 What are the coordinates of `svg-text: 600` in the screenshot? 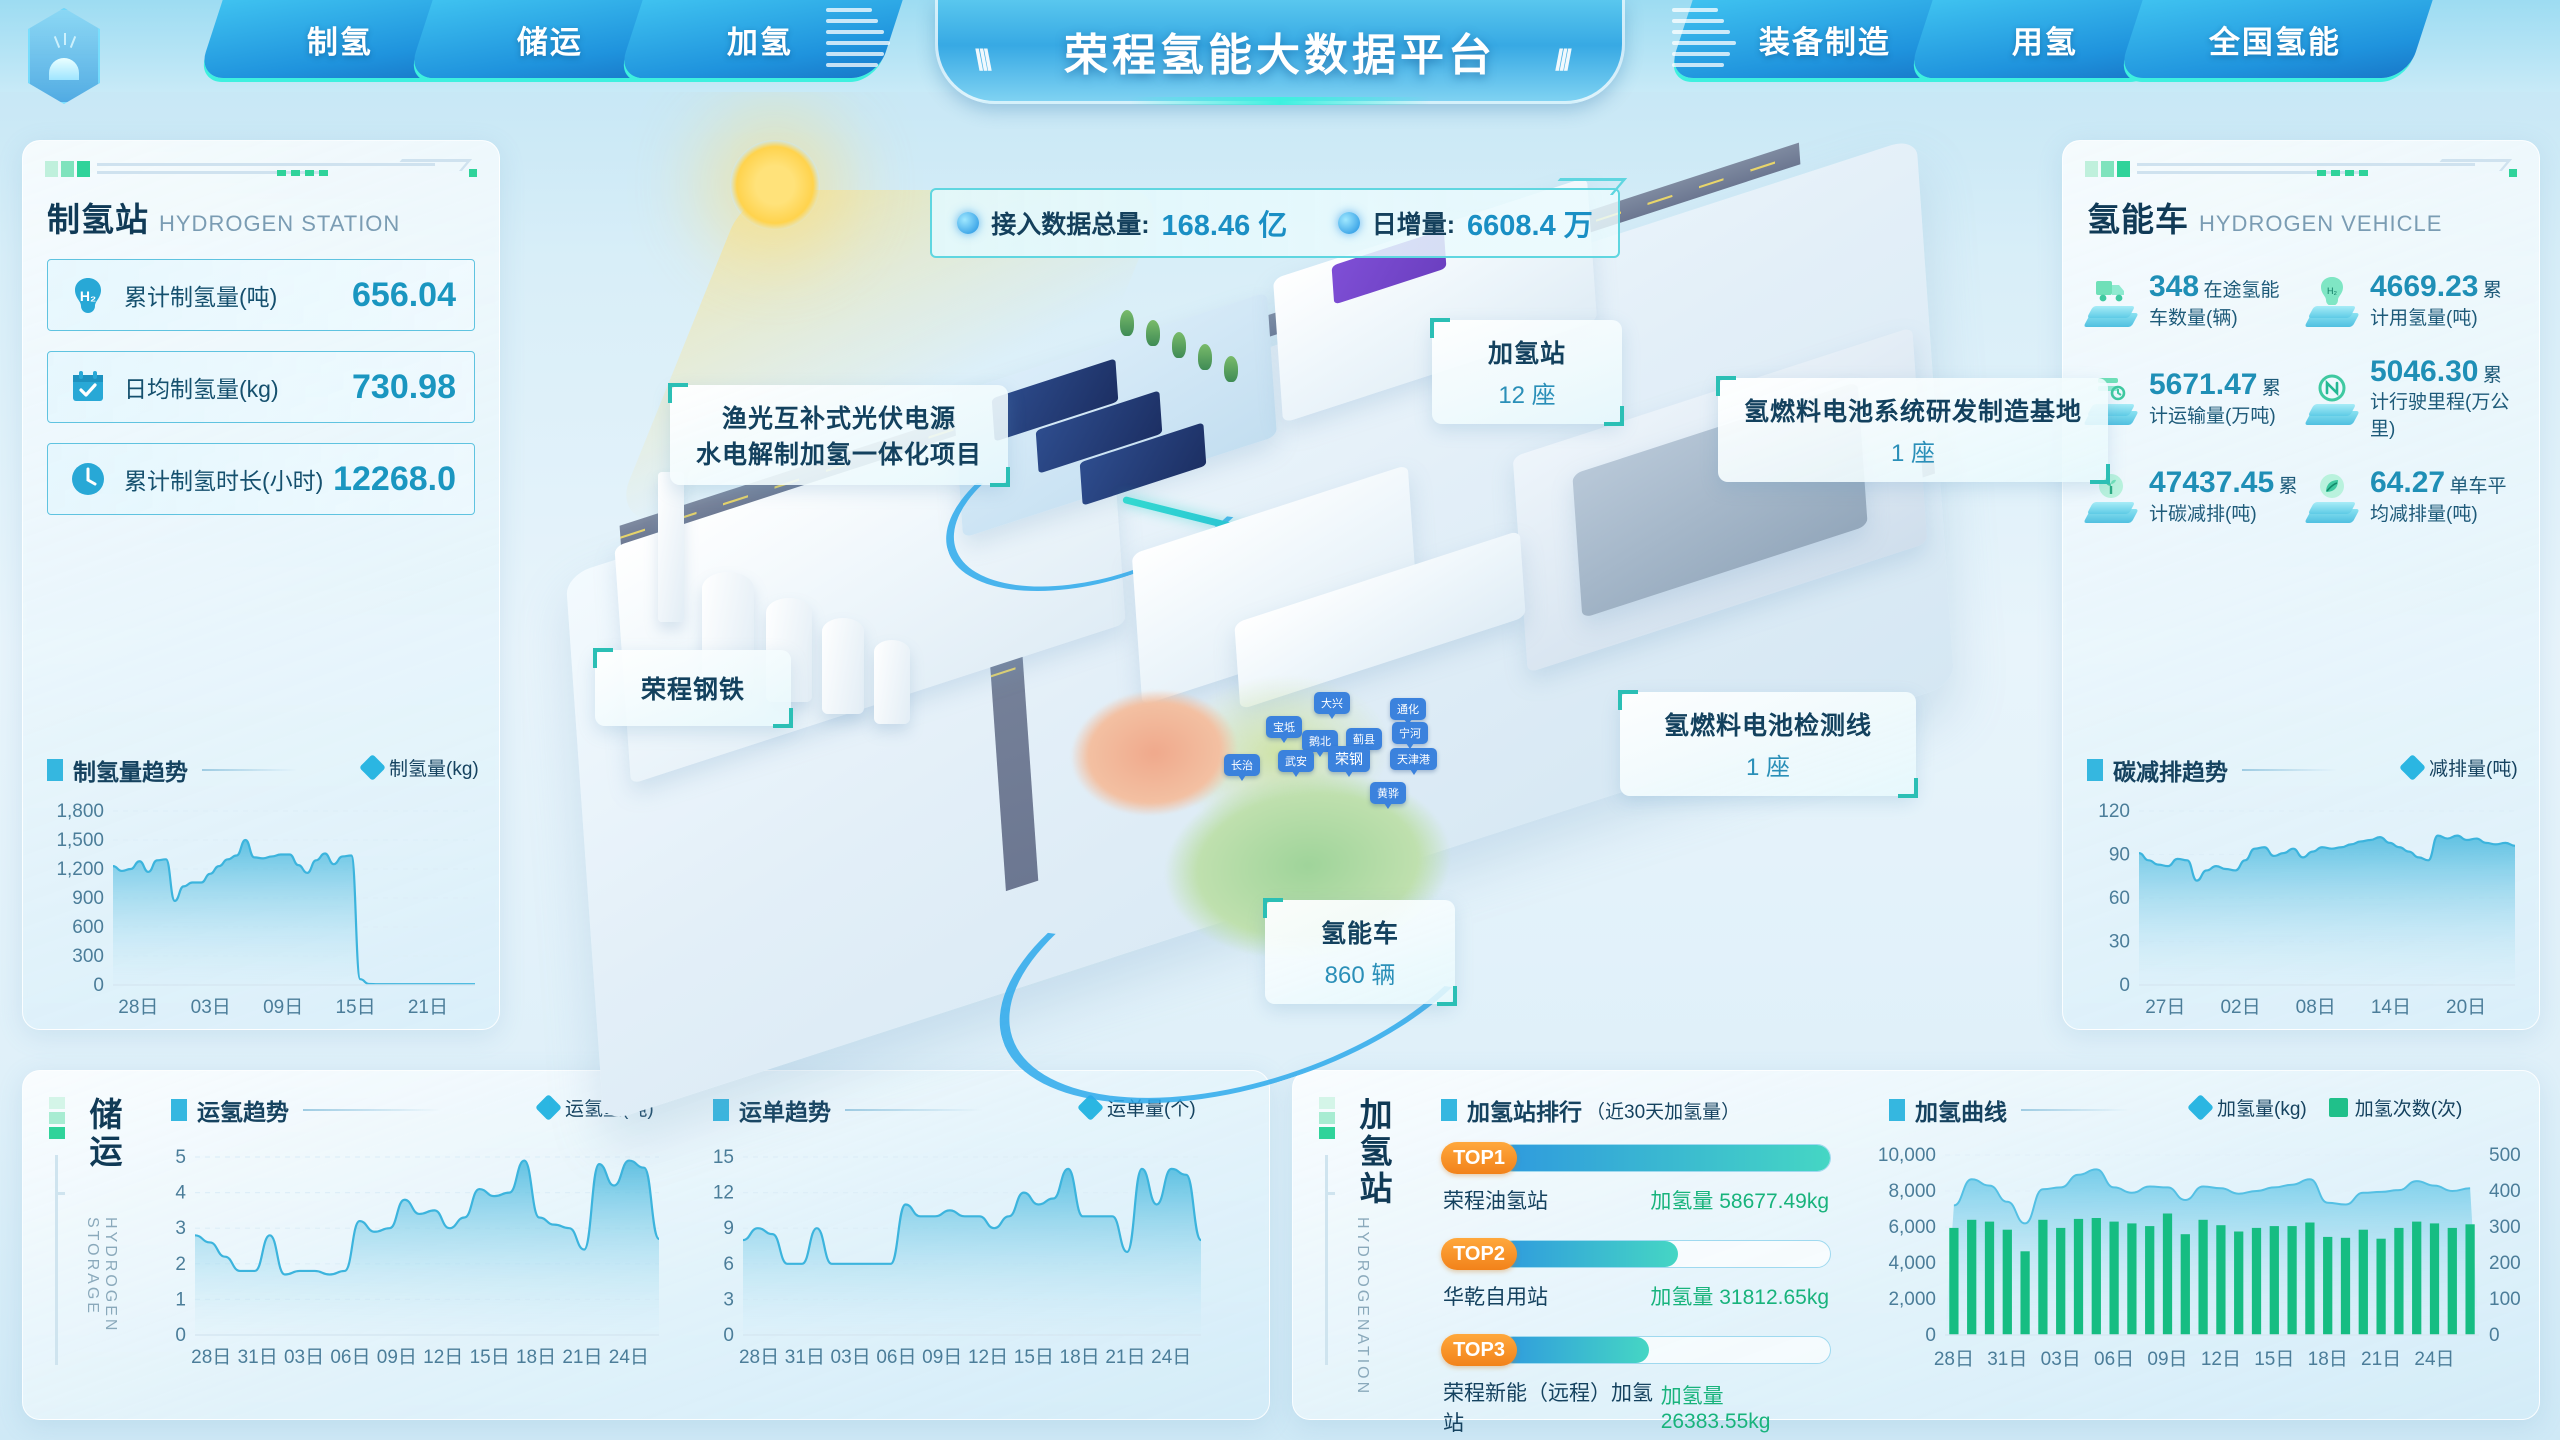 It's located at (88, 927).